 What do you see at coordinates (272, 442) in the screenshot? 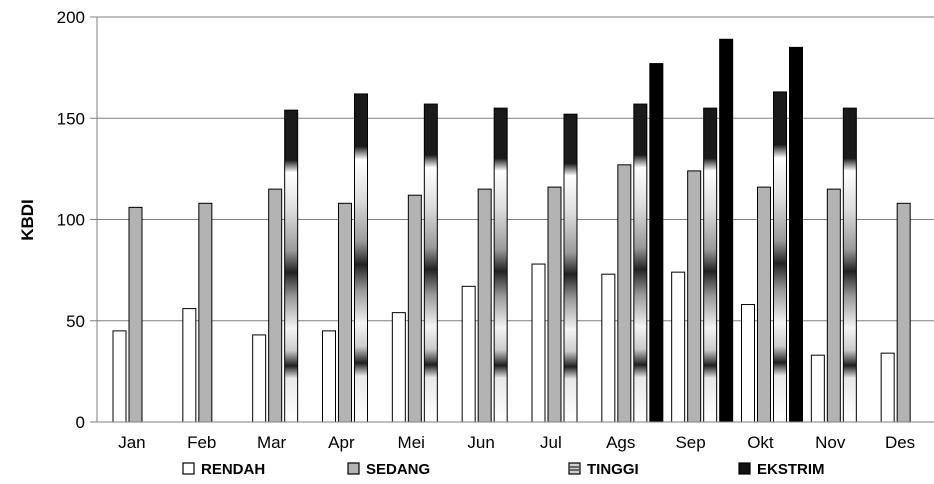
I see `x-tick-label: Mar` at bounding box center [272, 442].